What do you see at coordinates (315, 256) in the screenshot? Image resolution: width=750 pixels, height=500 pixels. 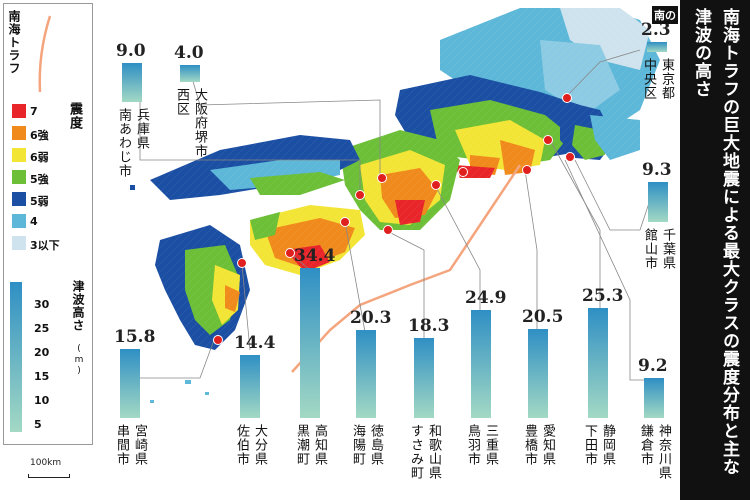 I see `tsunami-height-value: 34.4` at bounding box center [315, 256].